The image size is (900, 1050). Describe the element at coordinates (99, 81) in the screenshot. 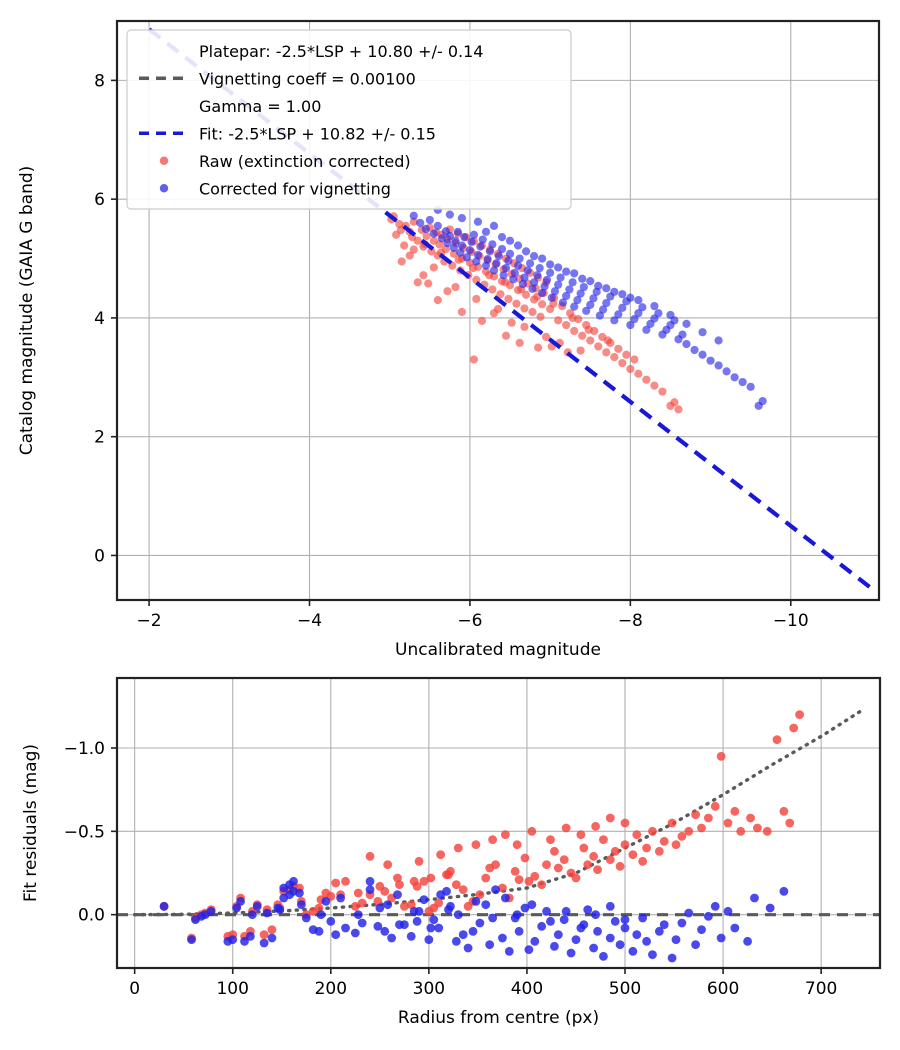

I see `y-tick-label: 8` at that location.